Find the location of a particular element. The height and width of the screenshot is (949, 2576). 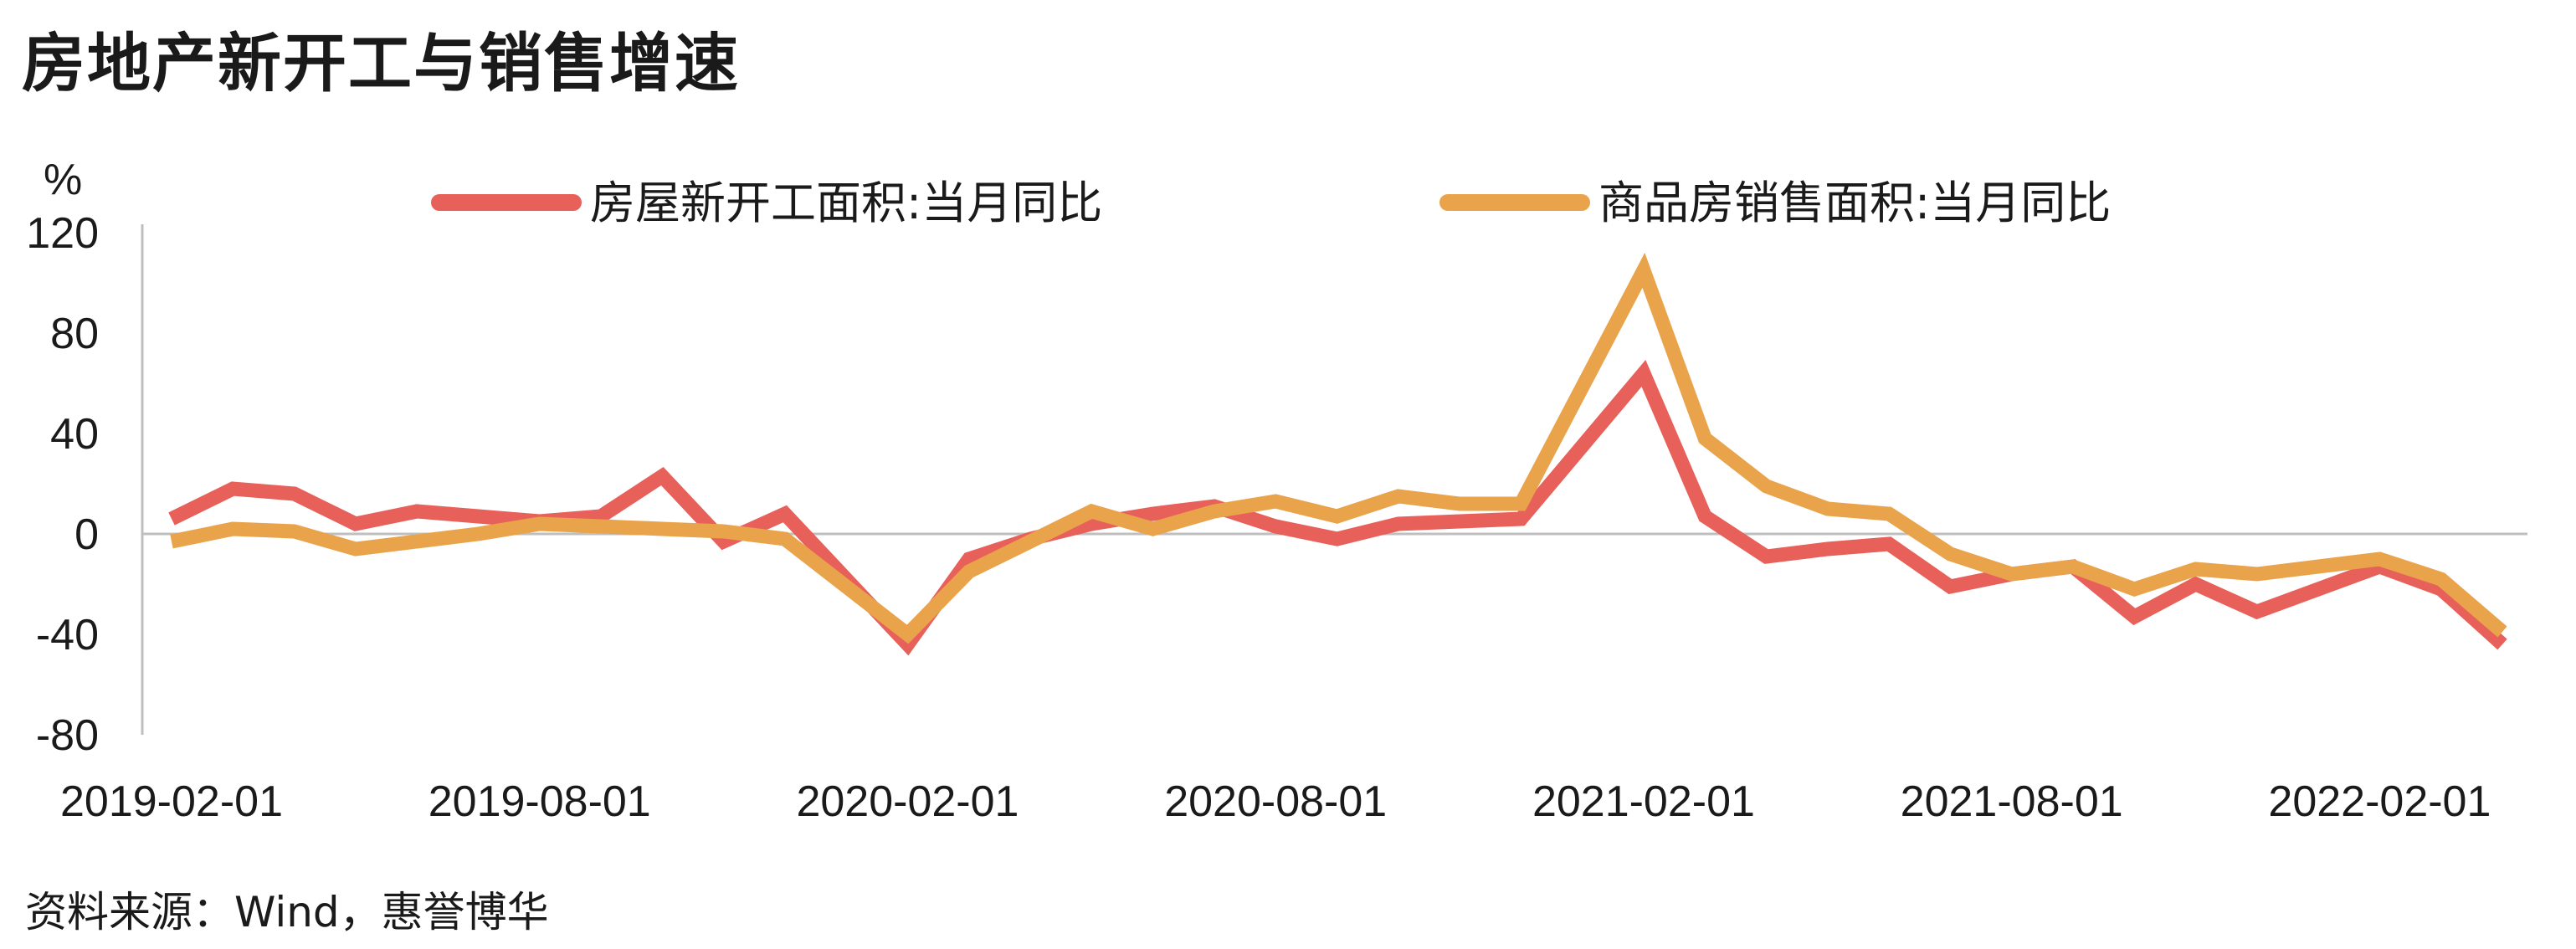

x-tick-label: 2019-08-01 is located at coordinates (539, 802).